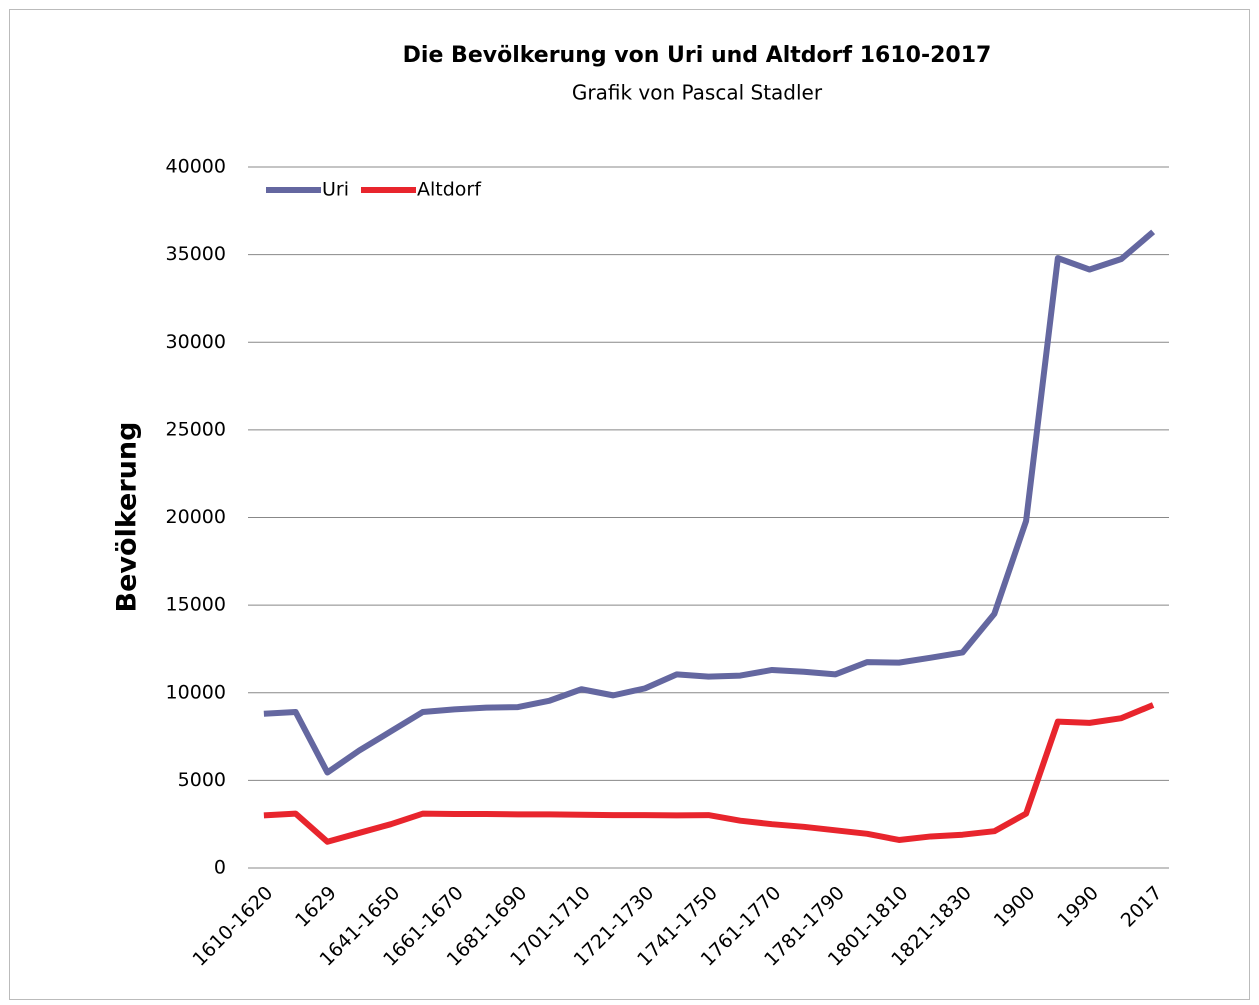 The width and height of the screenshot is (1259, 1005). What do you see at coordinates (196, 517) in the screenshot?
I see `y-tick-label: 20000` at bounding box center [196, 517].